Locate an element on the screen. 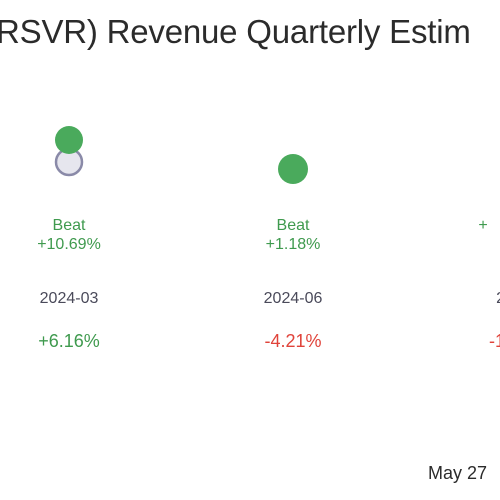 The image size is (500, 500). period-label-2024-03: 2024-03 is located at coordinates (69, 298).